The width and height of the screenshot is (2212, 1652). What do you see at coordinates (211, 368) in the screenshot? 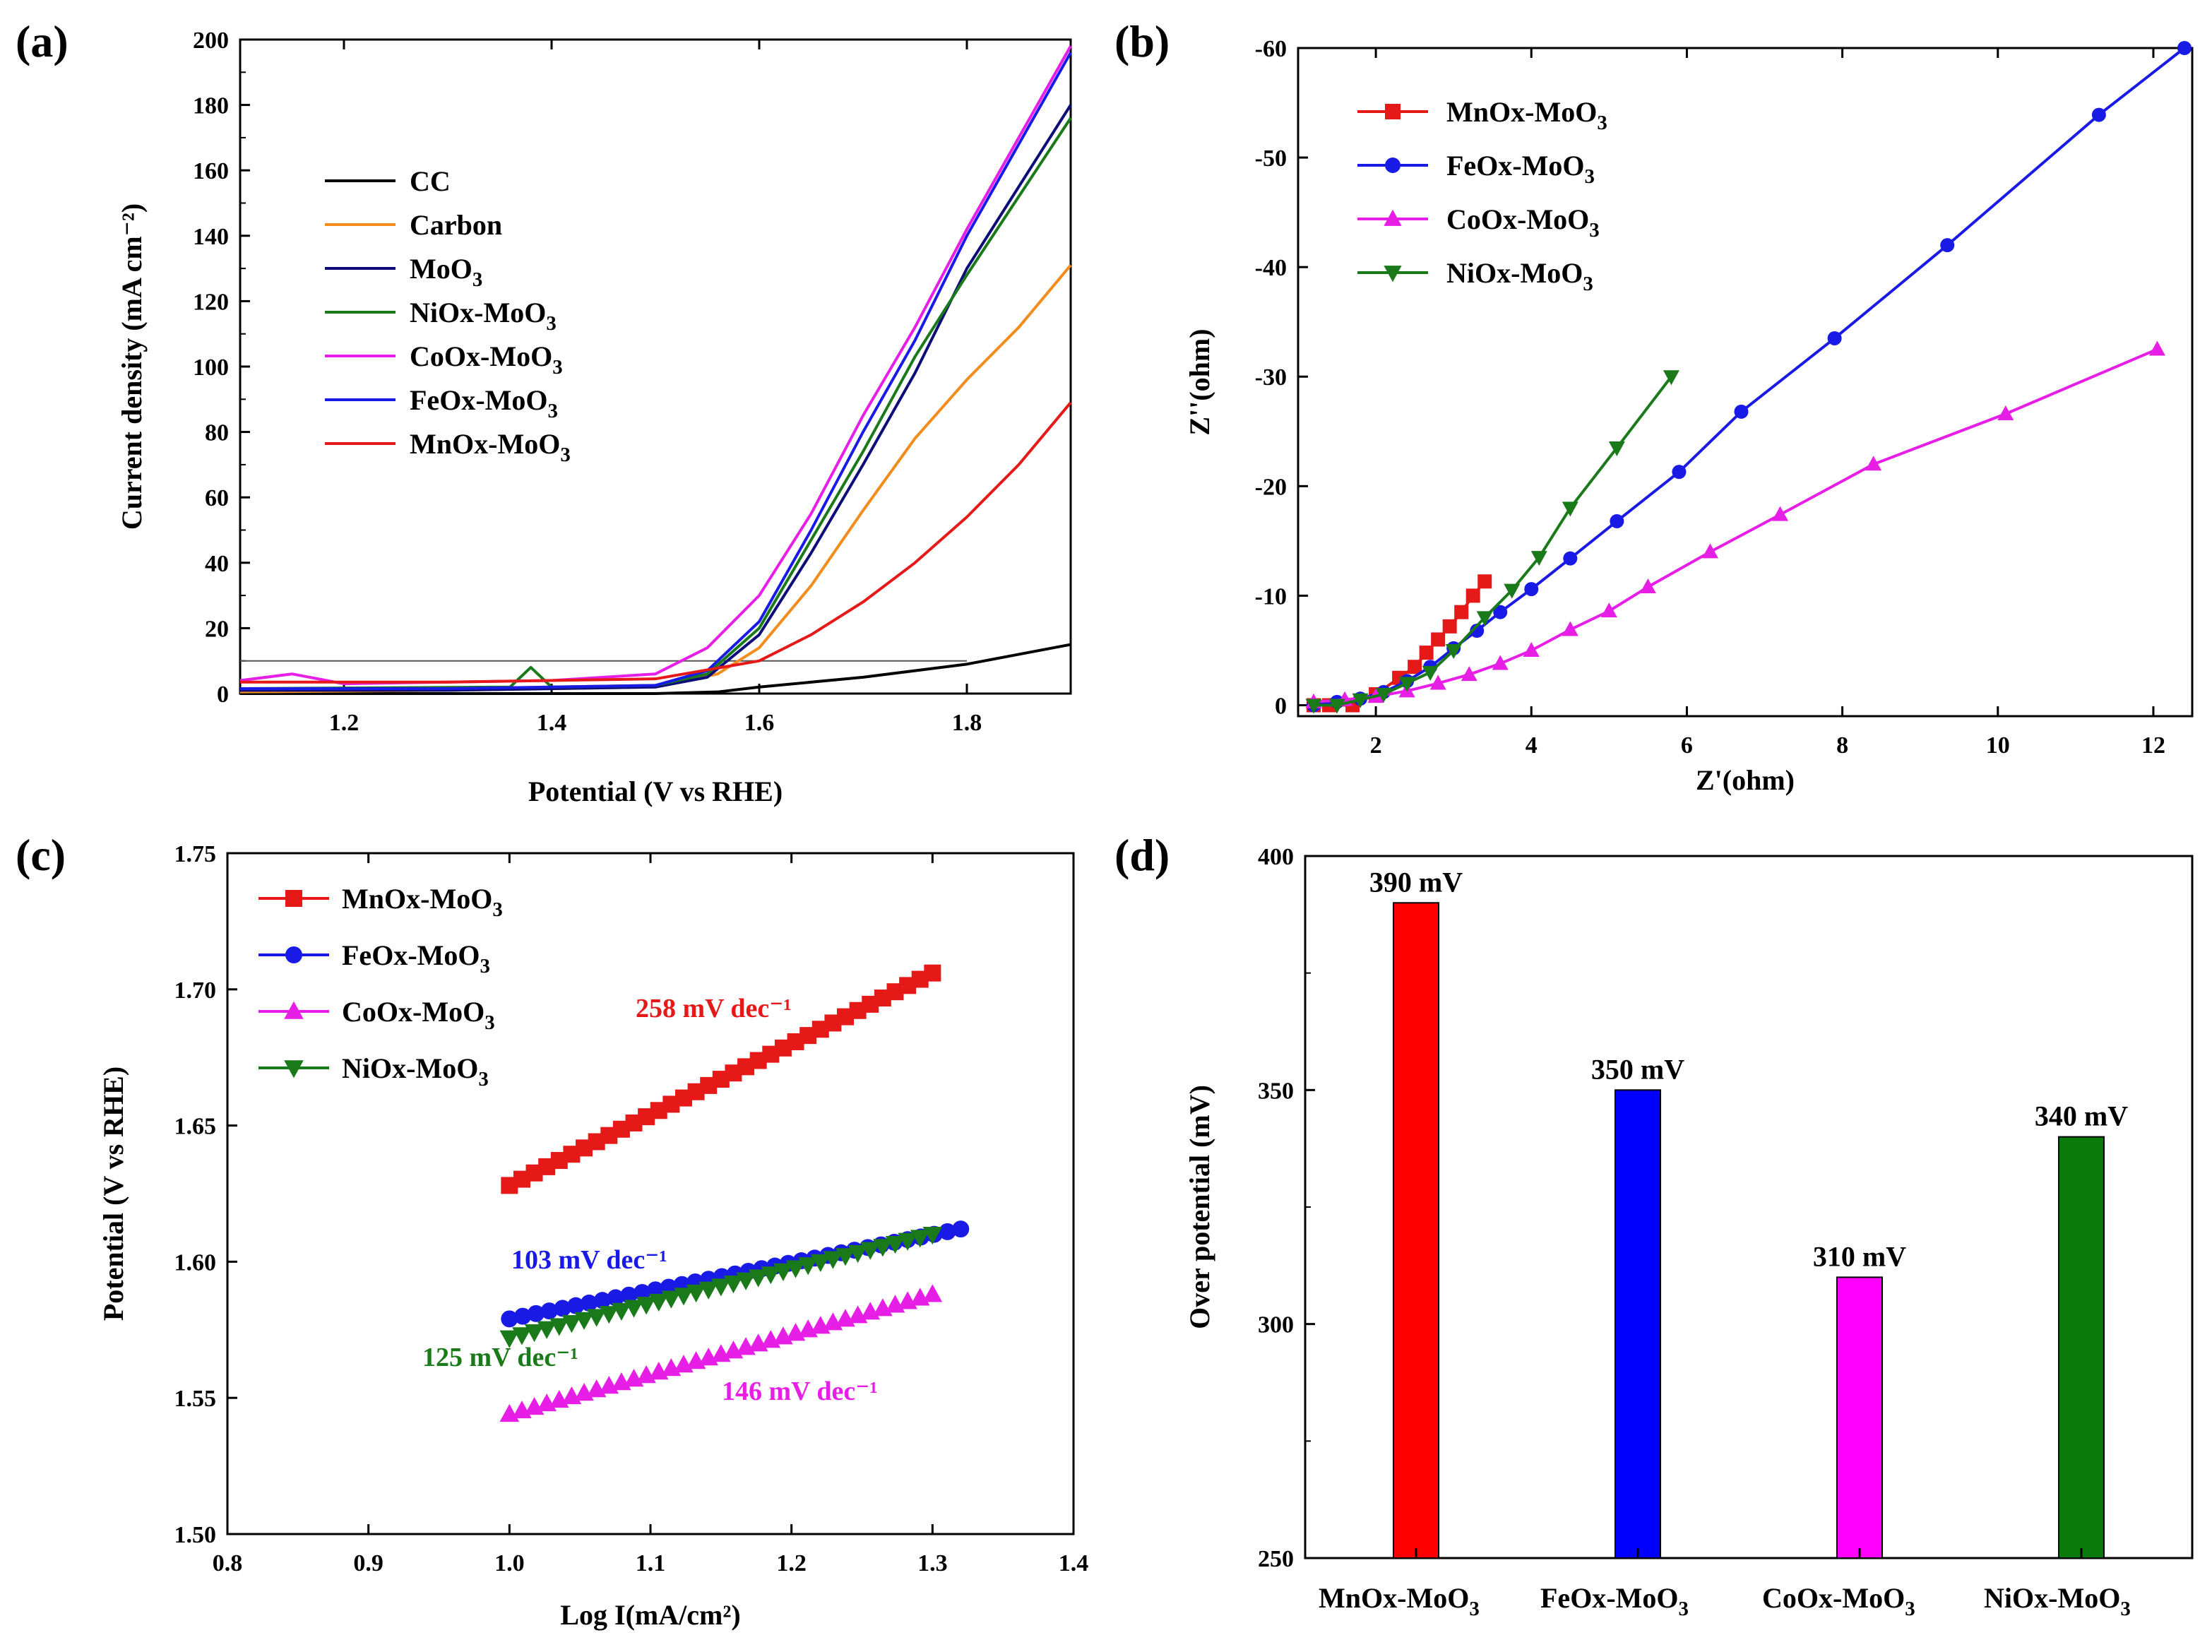
I see `a-y-tick-label: 100` at bounding box center [211, 368].